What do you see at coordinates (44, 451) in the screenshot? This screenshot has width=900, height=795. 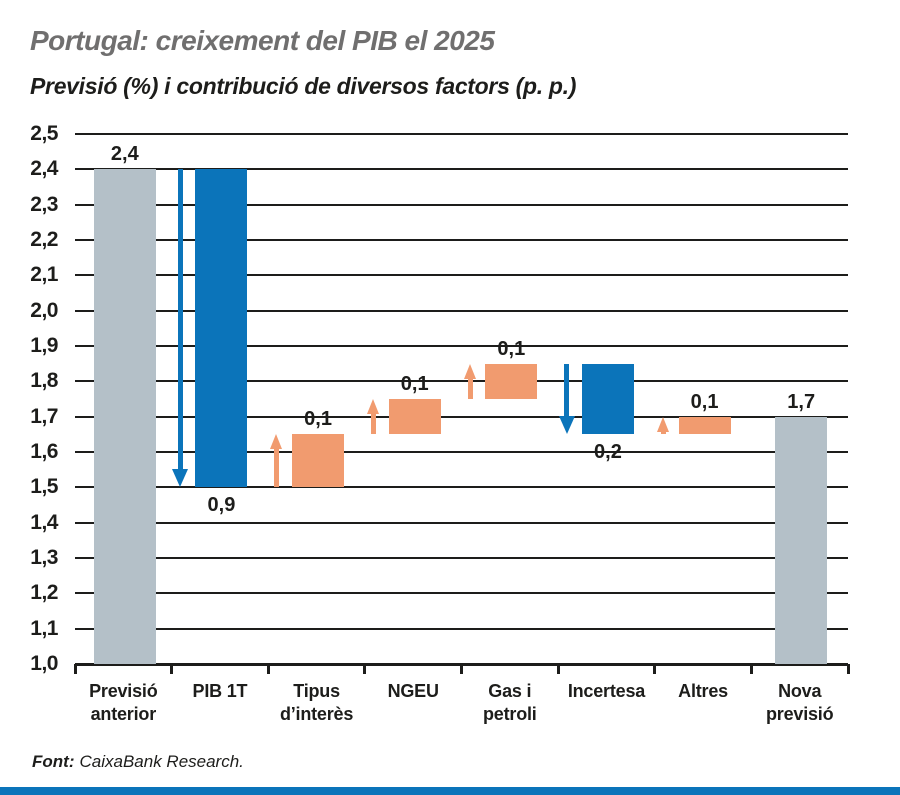 I see `y-tick-label: 1,6` at bounding box center [44, 451].